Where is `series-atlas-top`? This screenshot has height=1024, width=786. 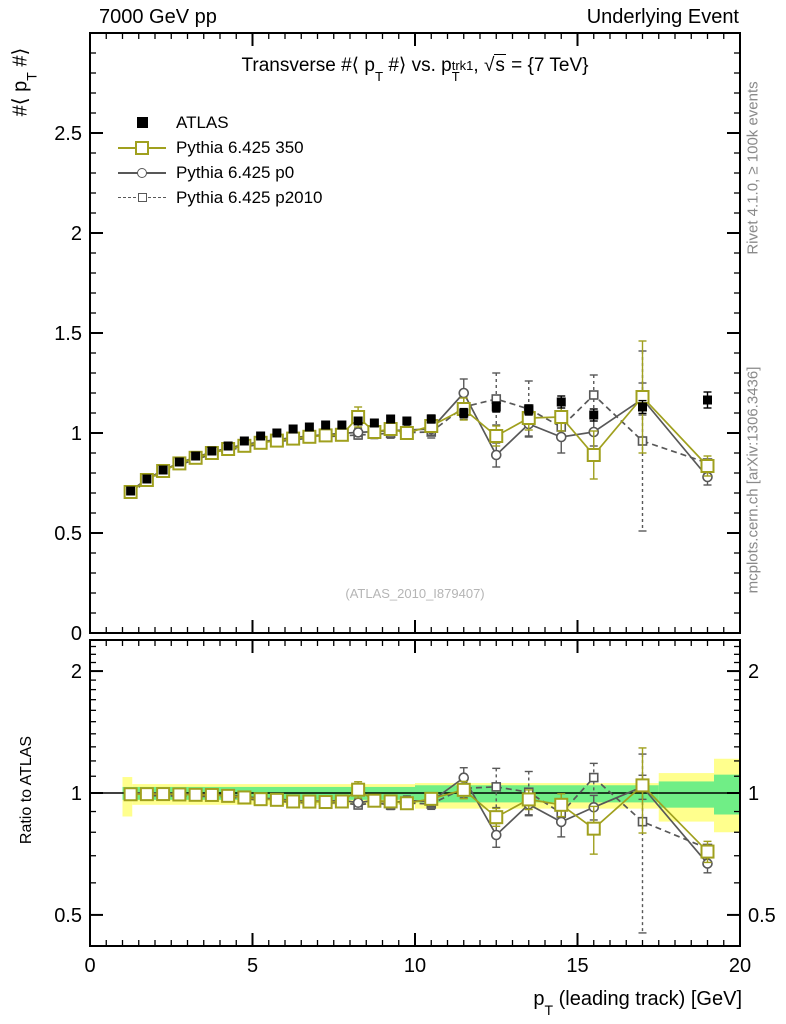
series-atlas-top is located at coordinates (419, 443).